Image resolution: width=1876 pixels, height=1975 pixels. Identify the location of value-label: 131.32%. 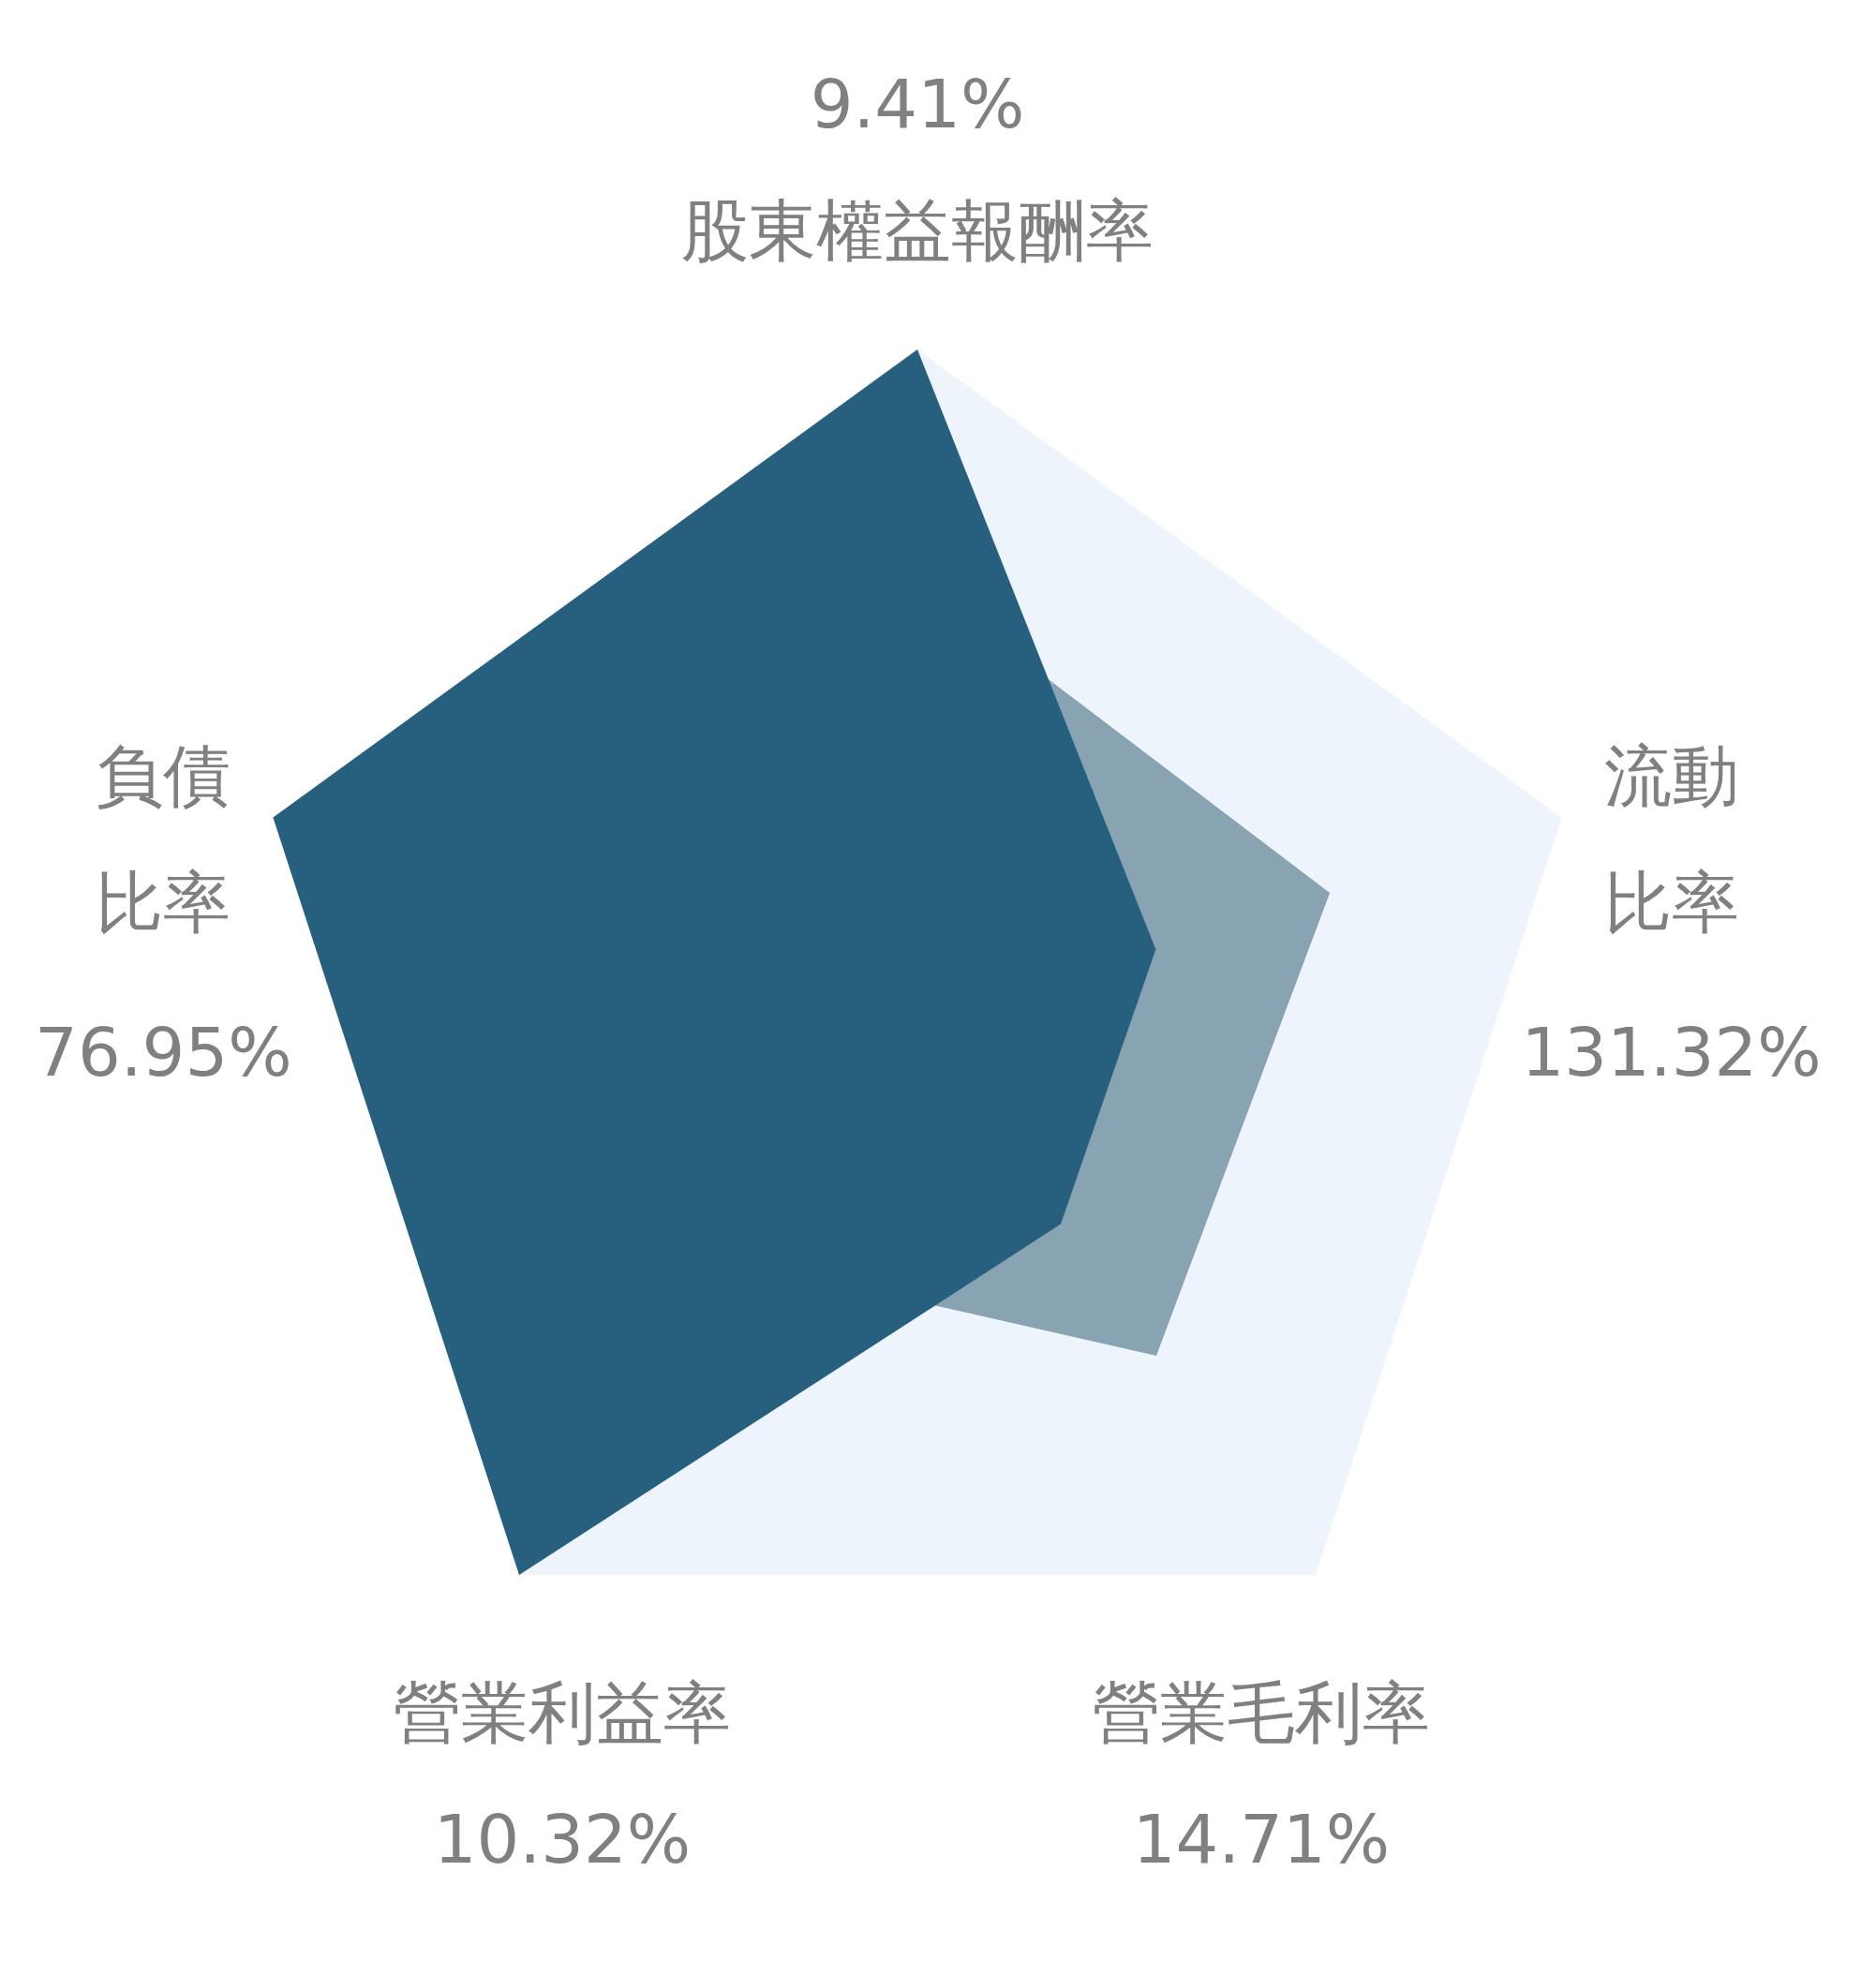
(1672, 1051).